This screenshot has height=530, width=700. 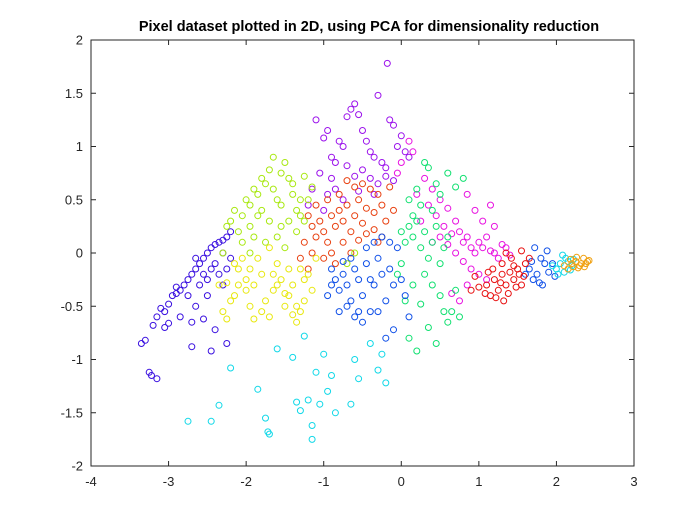 What do you see at coordinates (169, 481) in the screenshot?
I see `x-tick-label: -3` at bounding box center [169, 481].